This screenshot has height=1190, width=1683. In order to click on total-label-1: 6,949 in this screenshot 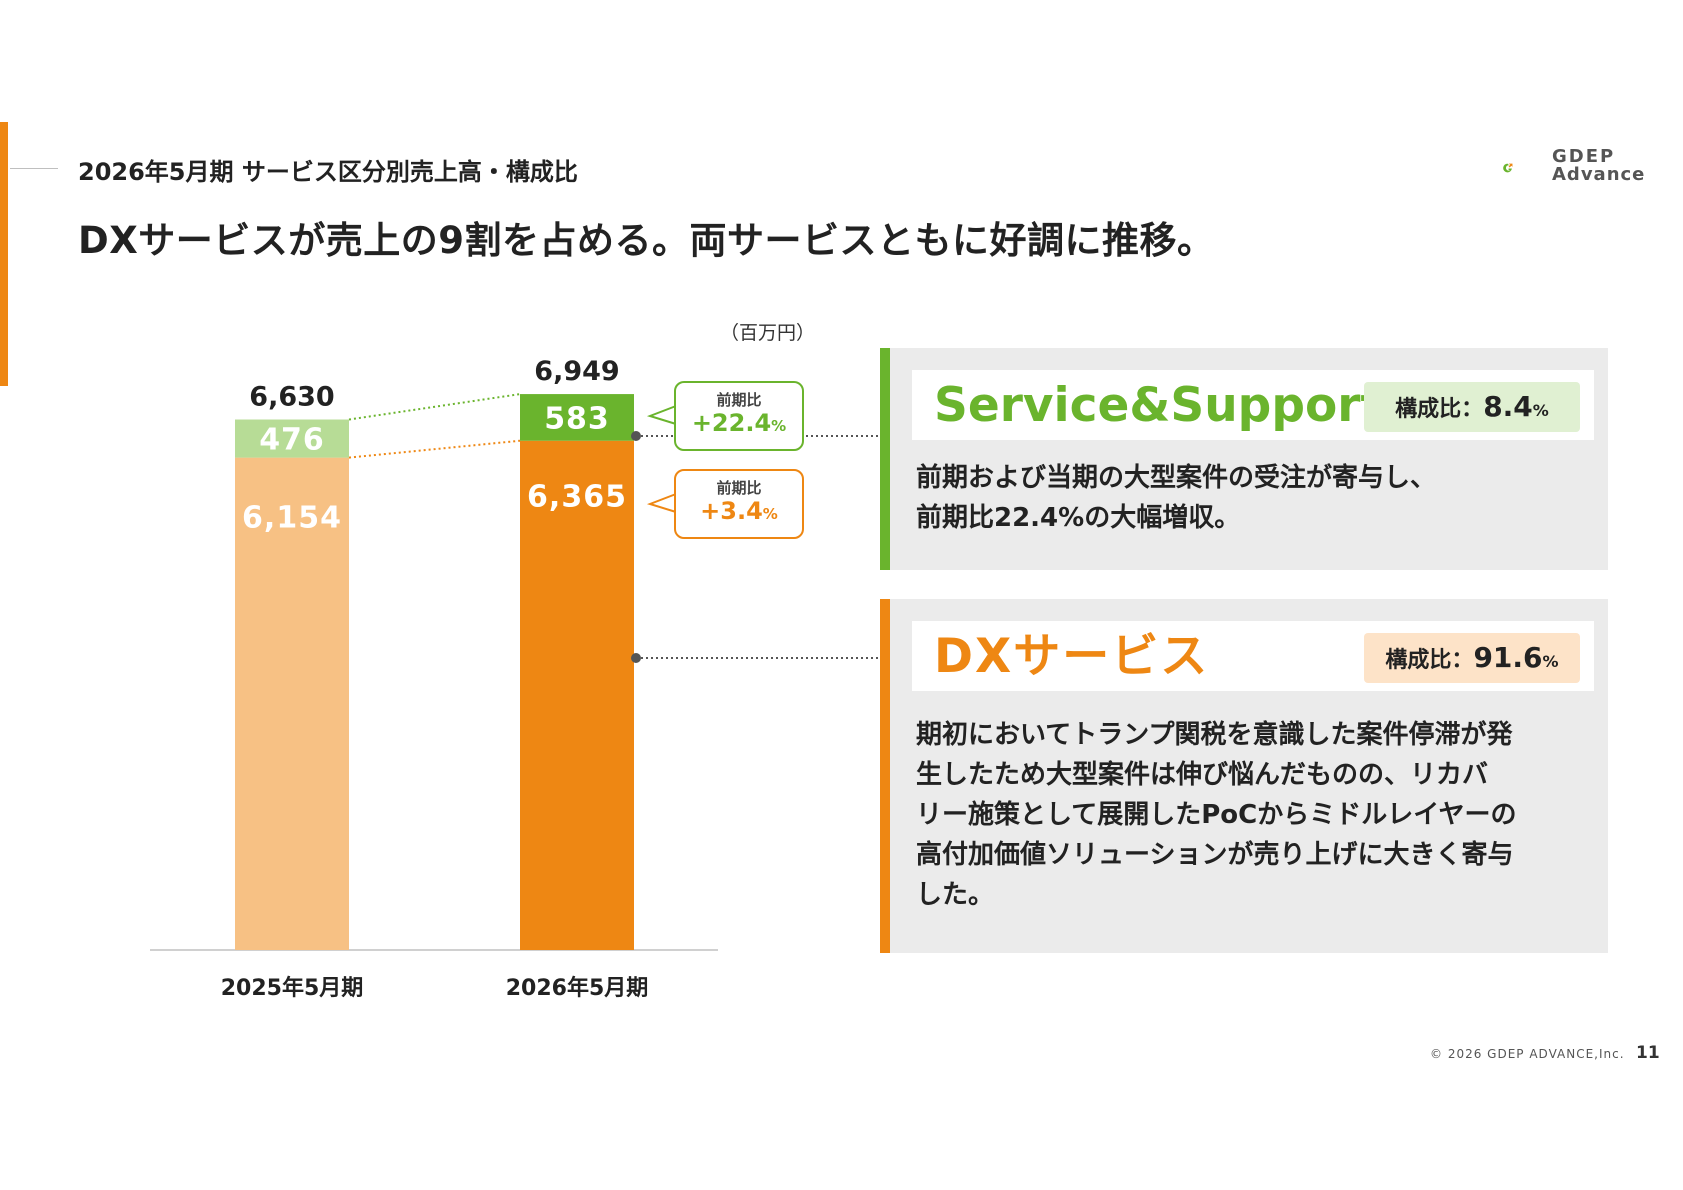, I will do `click(576, 371)`.